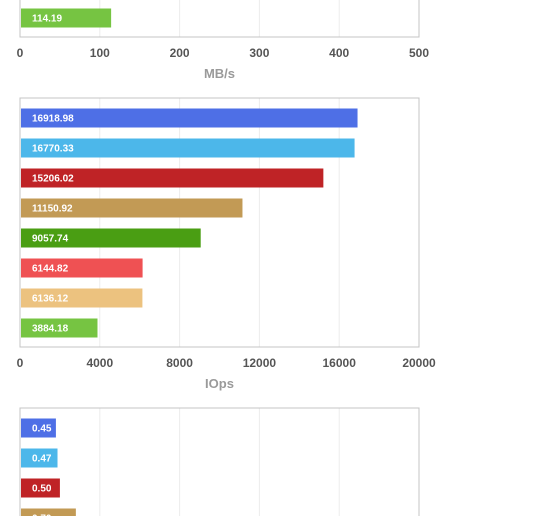 This screenshot has width=560, height=516. Describe the element at coordinates (339, 53) in the screenshot. I see `tick-label-0-4: 400` at that location.